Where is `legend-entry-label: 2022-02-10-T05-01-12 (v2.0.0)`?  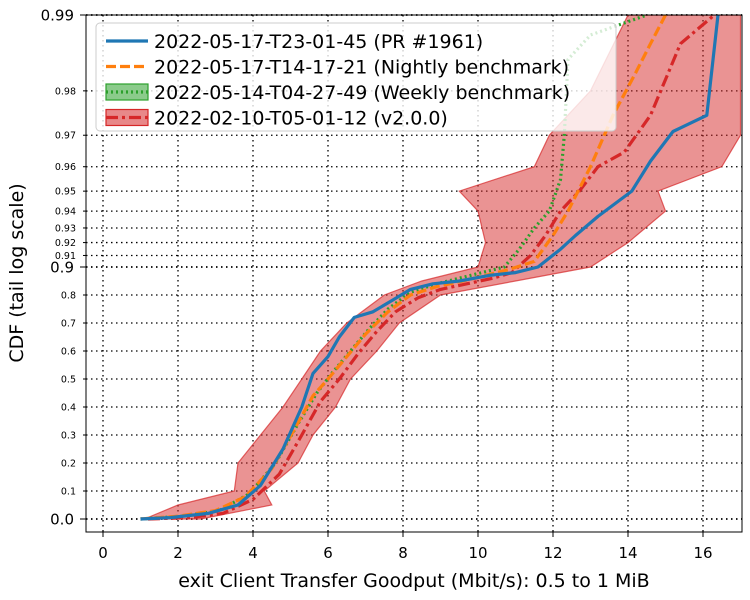
legend-entry-label: 2022-02-10-T05-01-12 (v2.0.0) is located at coordinates (301, 119).